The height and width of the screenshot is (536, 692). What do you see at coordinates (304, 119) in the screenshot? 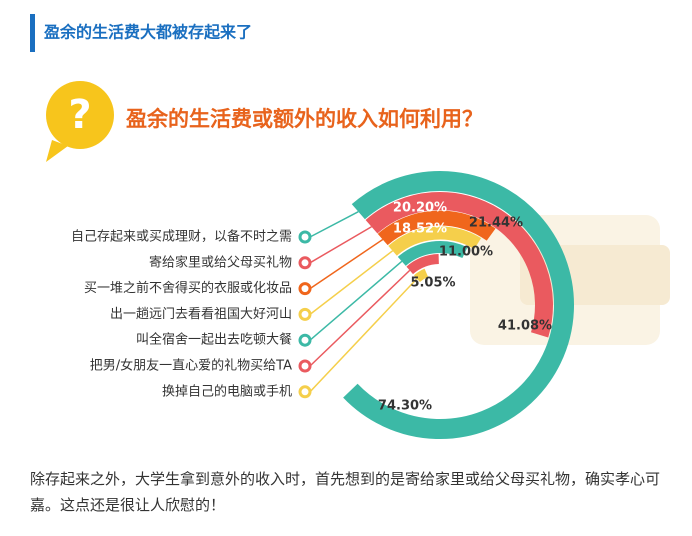
I see `infographic-title: 盈余的生活费或额外的收入如何利用？` at bounding box center [304, 119].